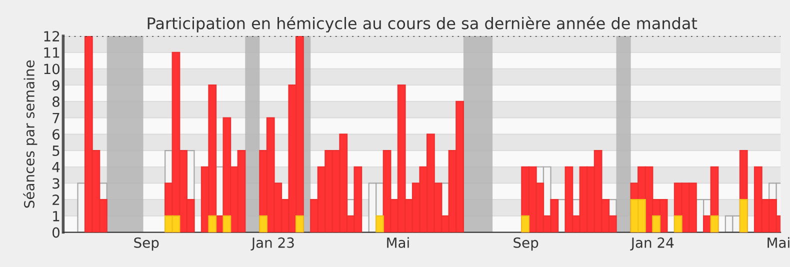  What do you see at coordinates (423, 24) in the screenshot?
I see `chart-title: Participation en hémicycle au cours de sa dernière année de mandat` at bounding box center [423, 24].